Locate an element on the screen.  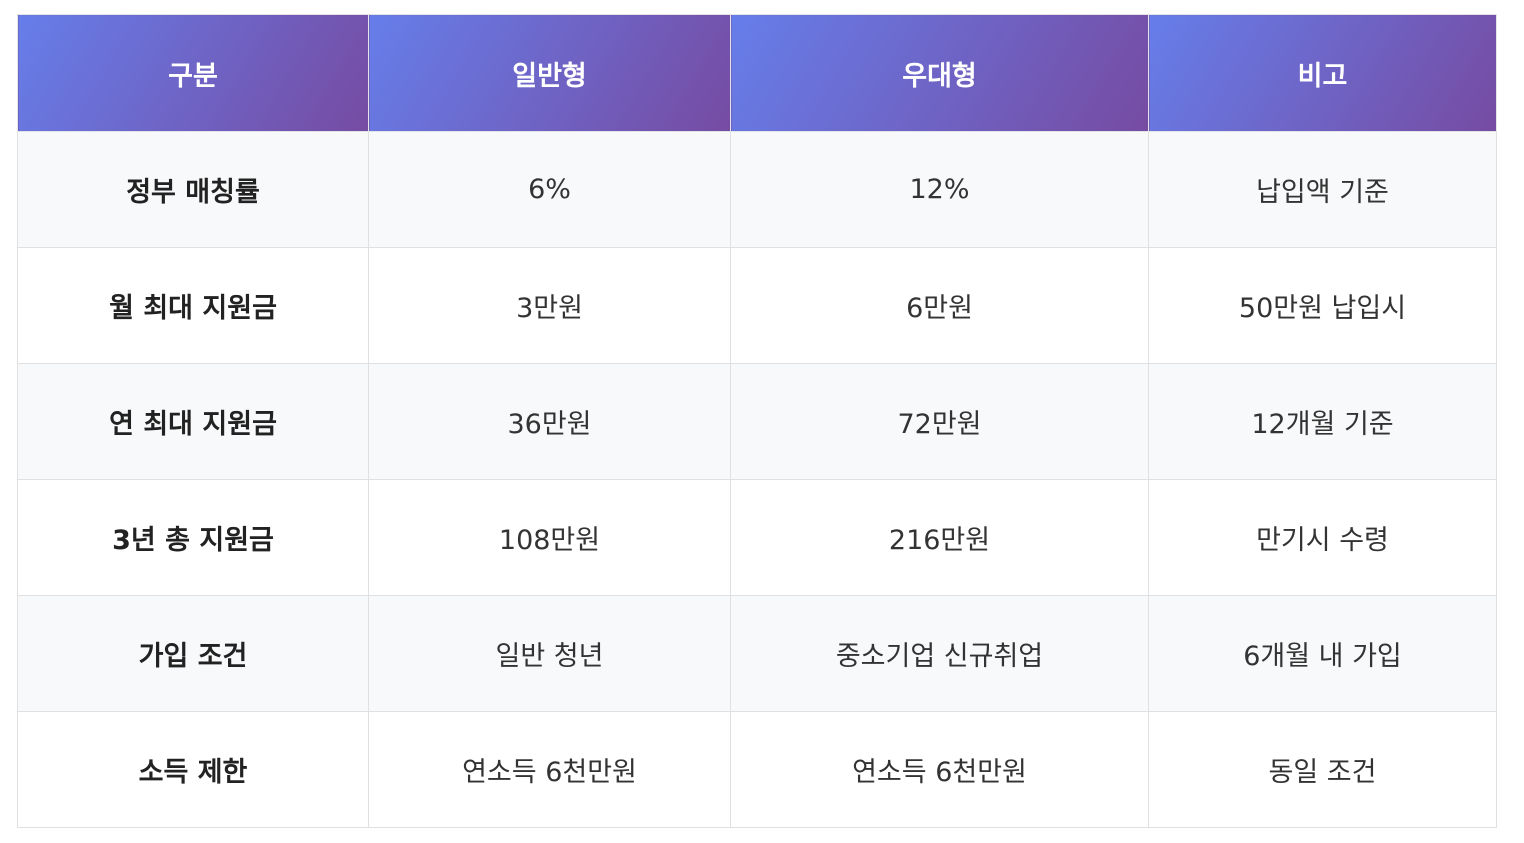
row-label: 소득 제한 is located at coordinates (193, 769).